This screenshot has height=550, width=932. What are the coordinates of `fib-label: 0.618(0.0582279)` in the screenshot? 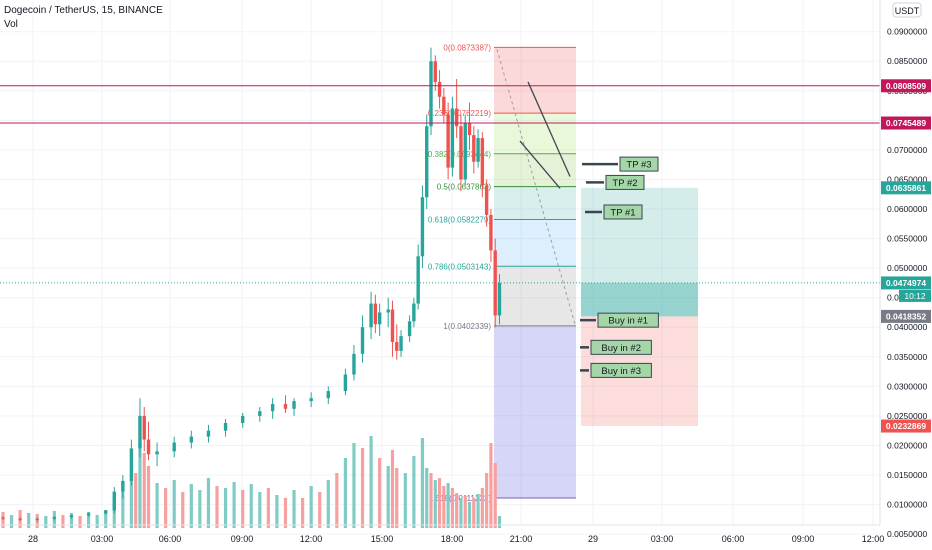 It's located at (460, 219).